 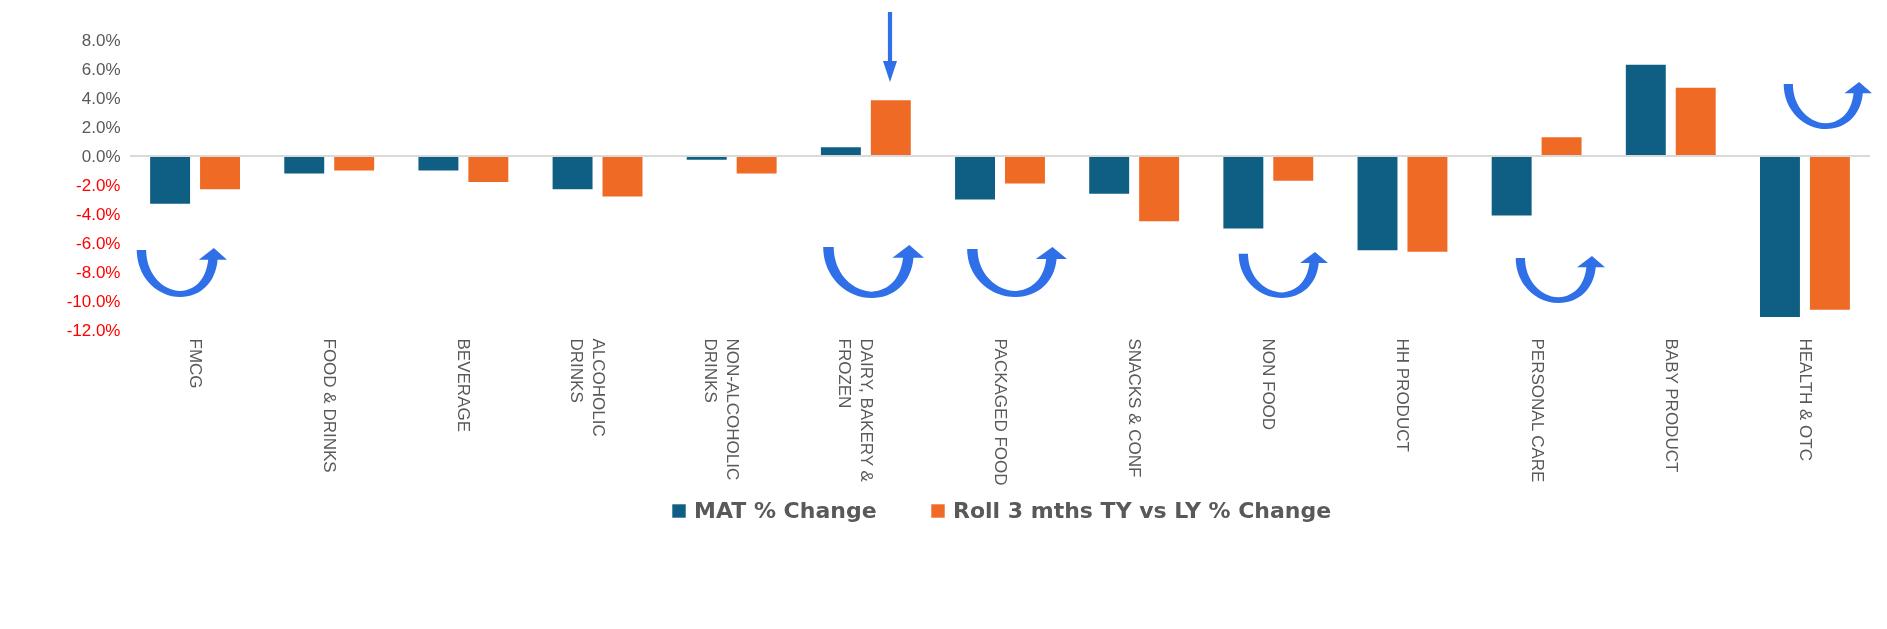 I want to click on y-tick-label: 2.0%, so click(x=101, y=127).